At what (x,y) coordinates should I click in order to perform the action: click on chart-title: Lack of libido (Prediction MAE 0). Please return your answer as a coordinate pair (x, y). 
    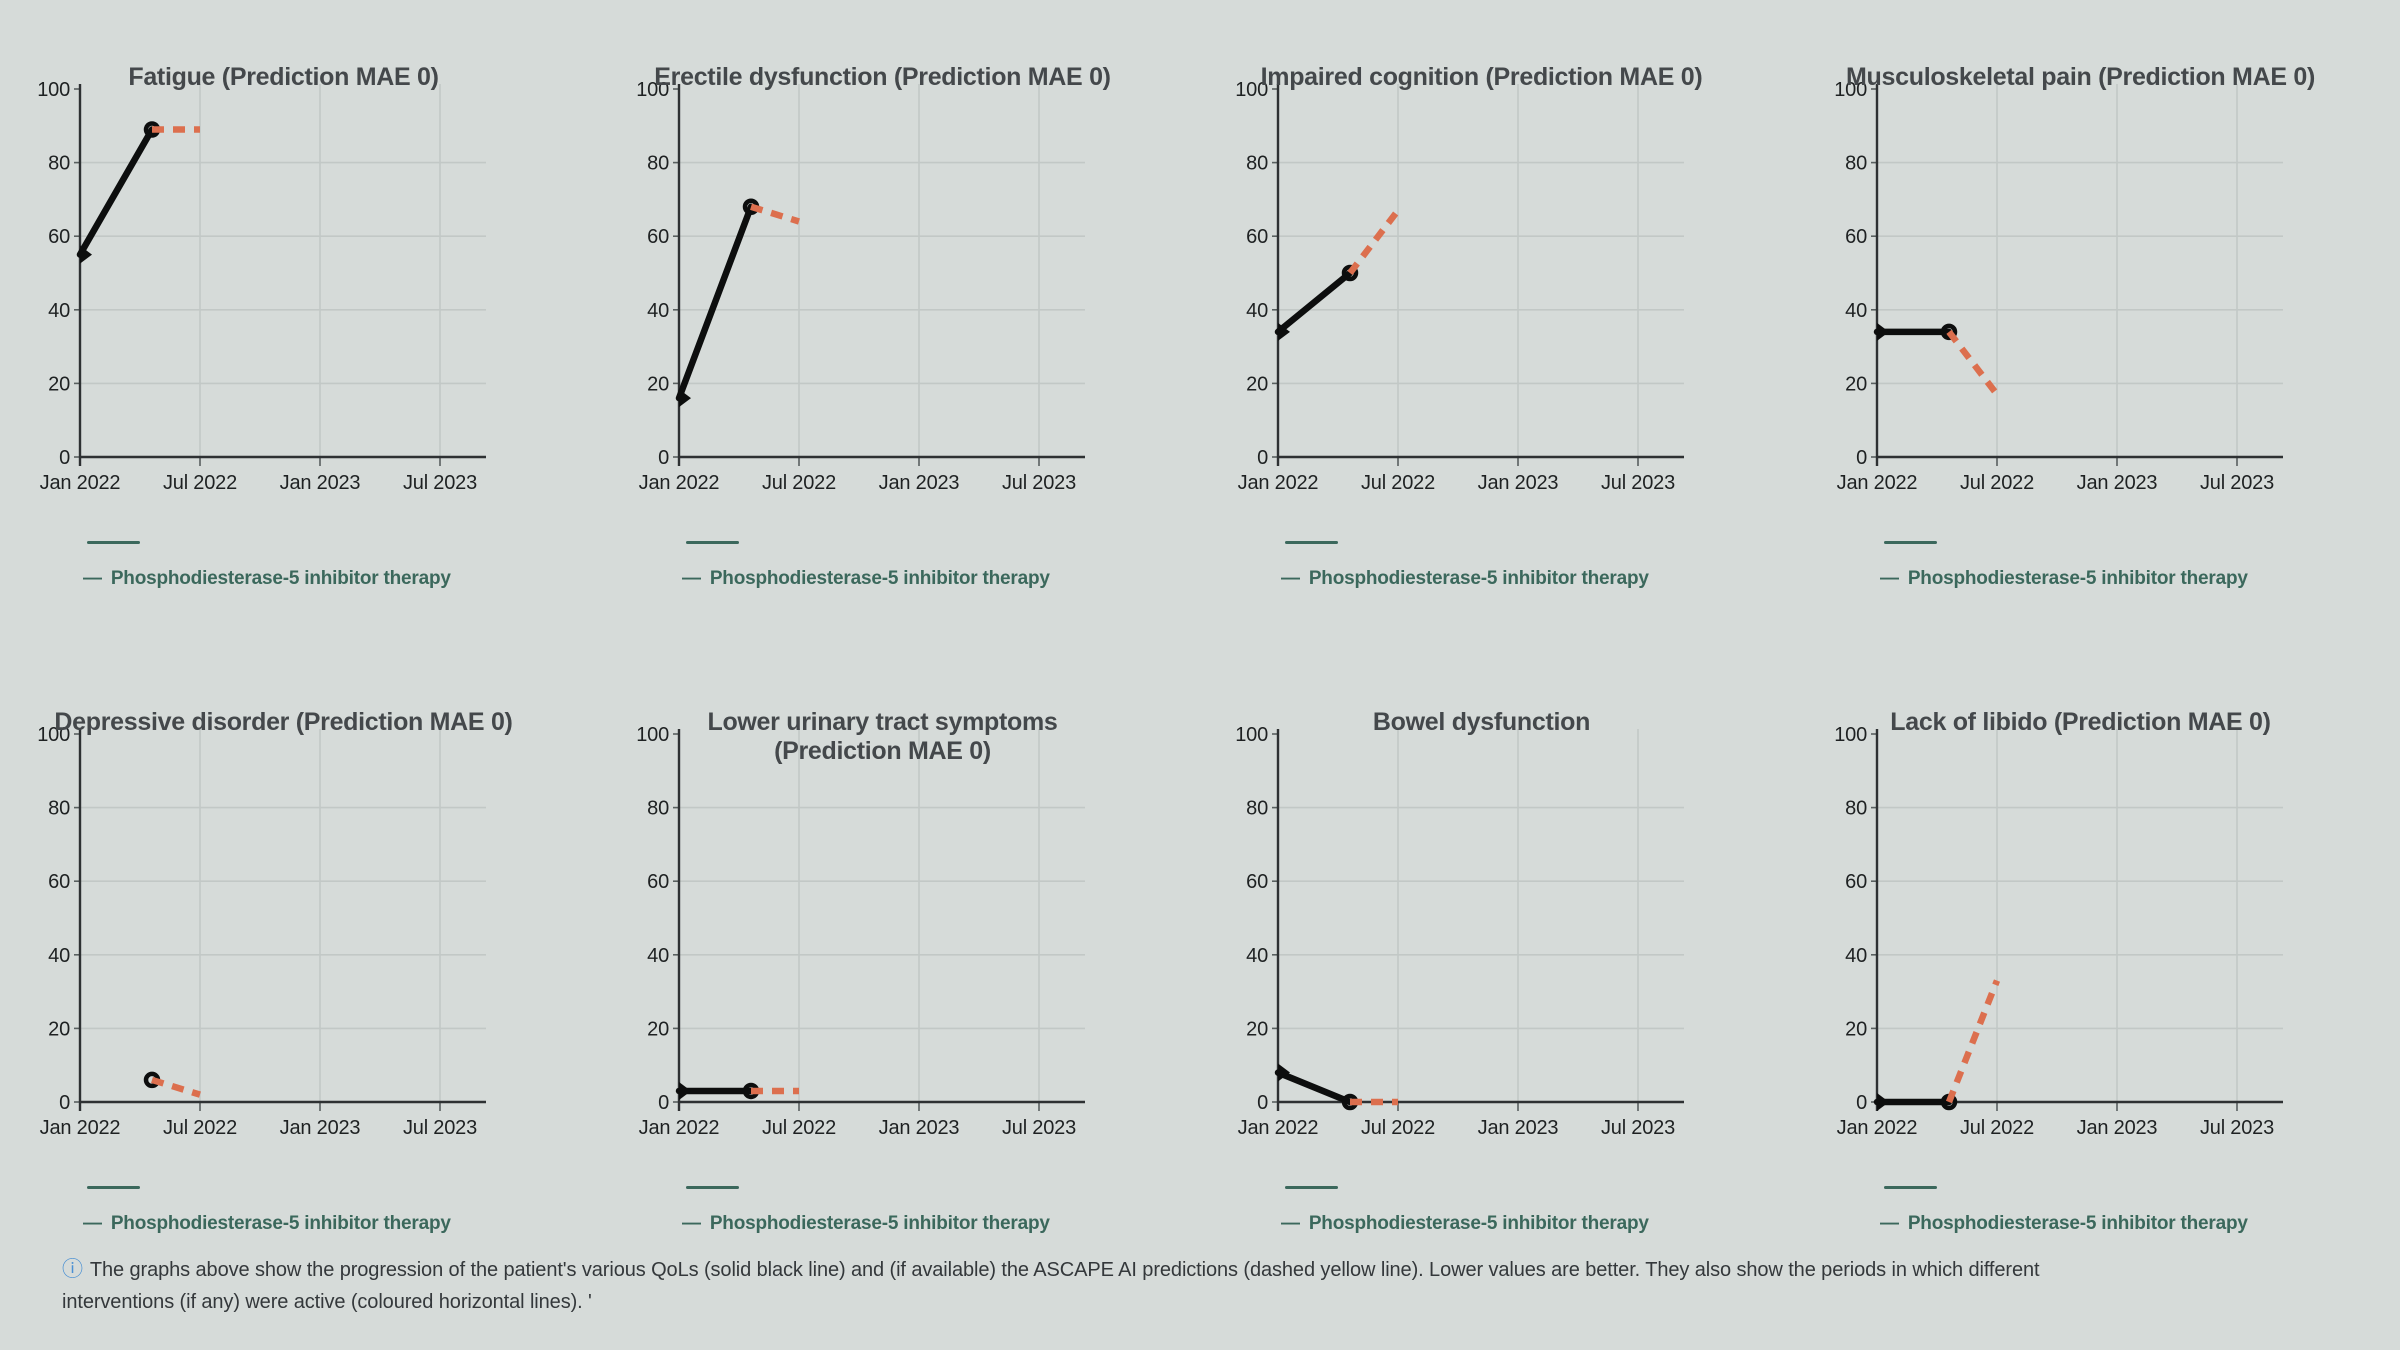
    Looking at the image, I should click on (2080, 721).